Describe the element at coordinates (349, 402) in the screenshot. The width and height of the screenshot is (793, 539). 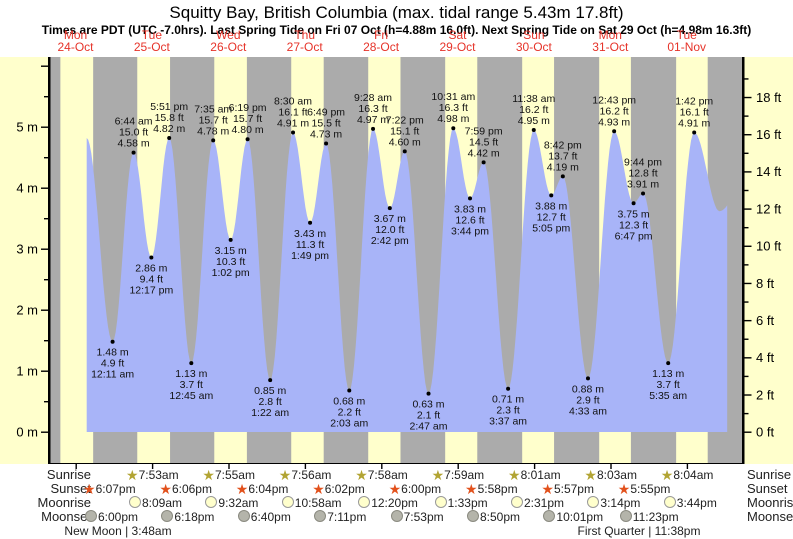
I see `tide-annotation-low: 0.68 m` at that location.